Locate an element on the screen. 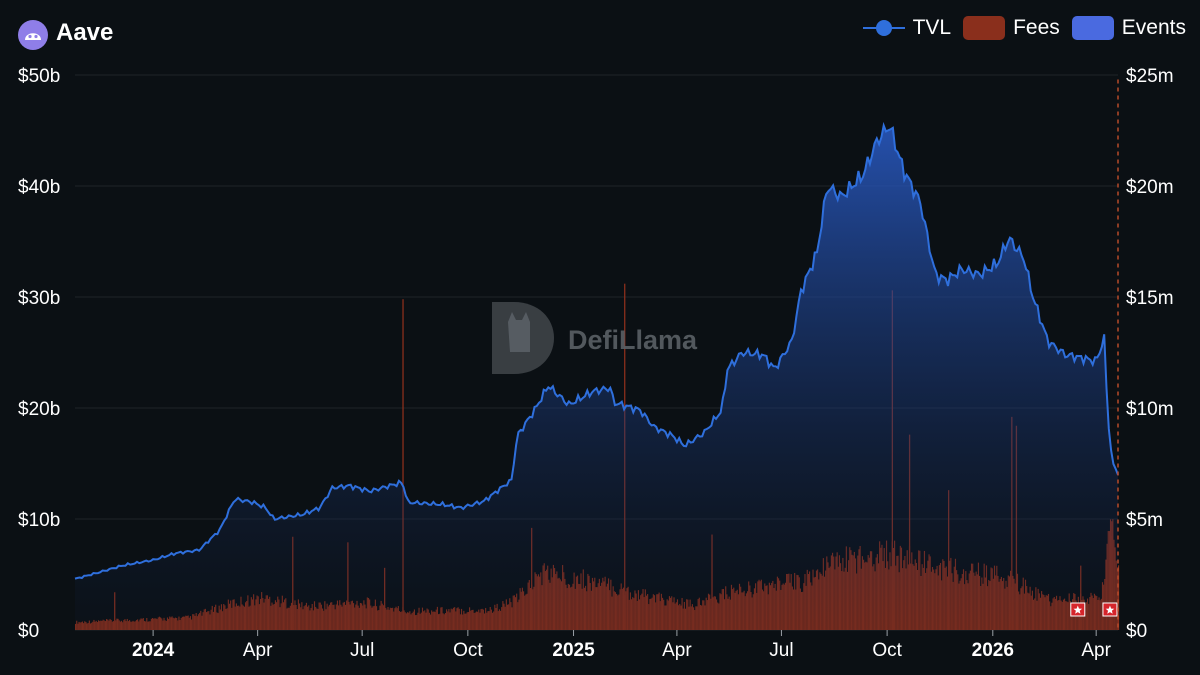  y-left-tick-label: $50b is located at coordinates (39, 76).